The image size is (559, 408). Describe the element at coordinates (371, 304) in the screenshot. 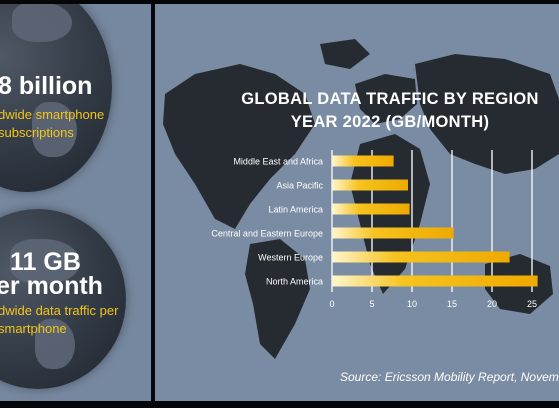

I see `x-tick-label: 5` at that location.